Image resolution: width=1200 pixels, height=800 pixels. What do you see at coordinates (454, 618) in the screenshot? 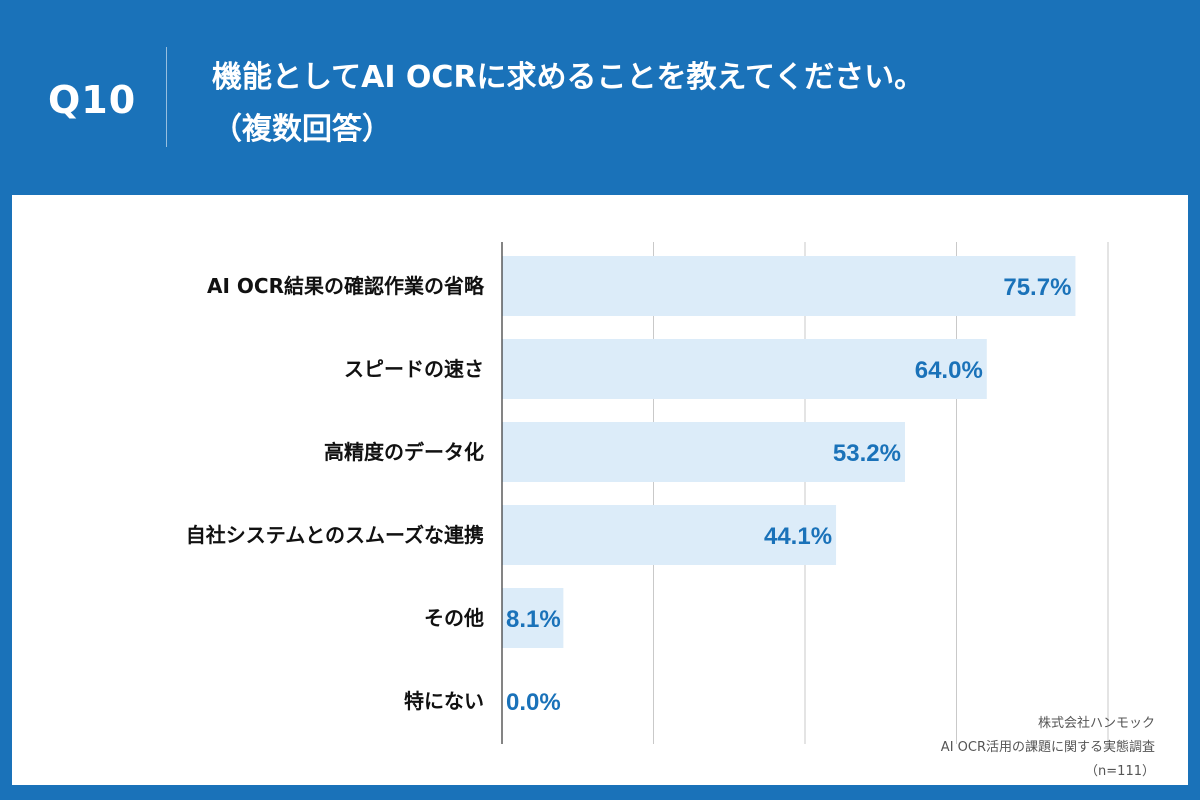
I see `category-label: その他` at bounding box center [454, 618].